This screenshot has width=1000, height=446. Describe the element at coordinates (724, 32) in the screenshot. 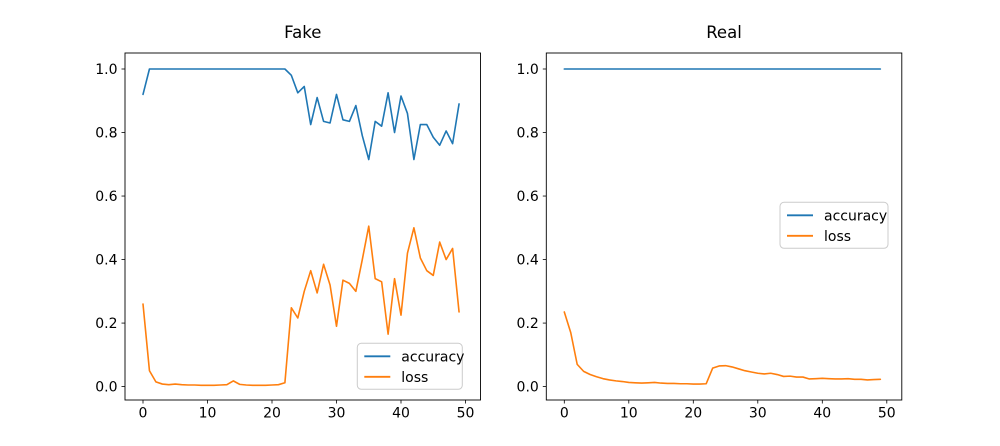

I see `real-plot-title: Real` at that location.